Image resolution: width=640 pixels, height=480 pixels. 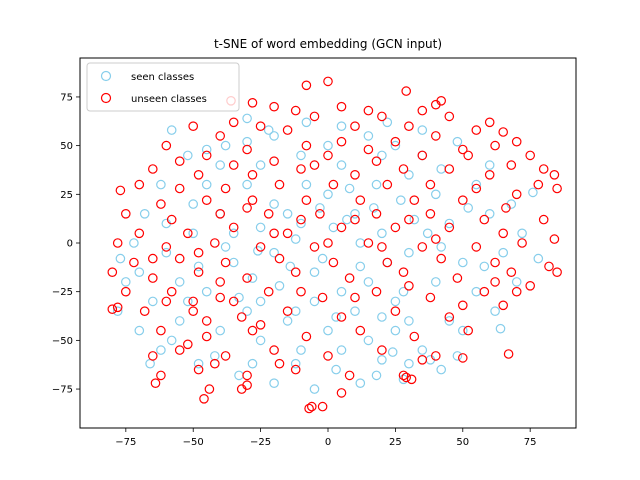 What do you see at coordinates (163, 87) in the screenshot?
I see `legend-box` at bounding box center [163, 87].